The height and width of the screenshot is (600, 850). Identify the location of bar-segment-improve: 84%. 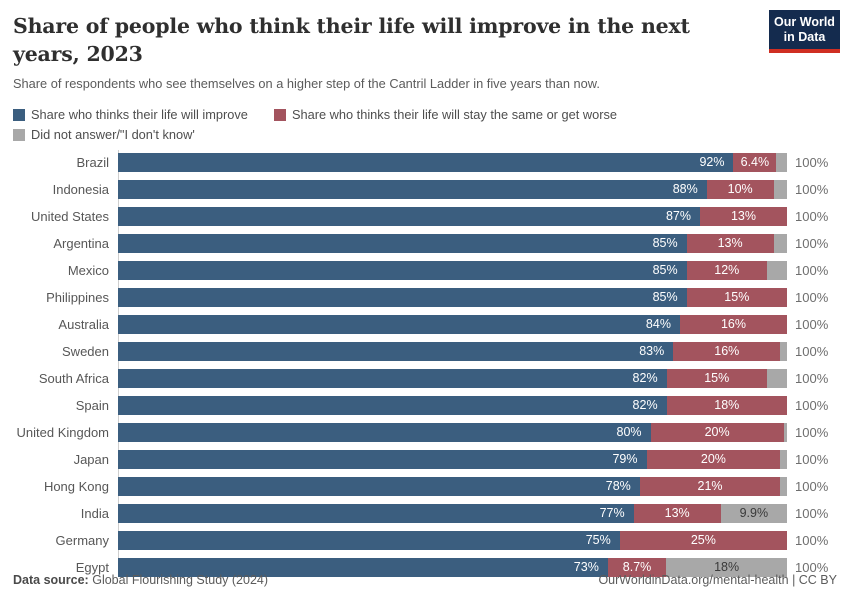
(399, 324).